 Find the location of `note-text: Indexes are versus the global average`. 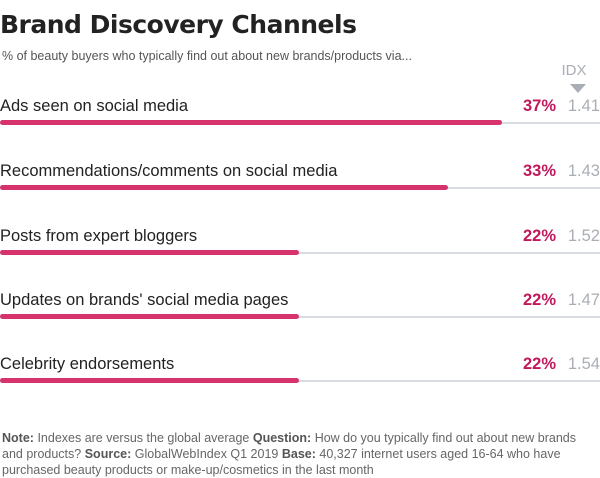

note-text: Indexes are versus the global average is located at coordinates (143, 438).